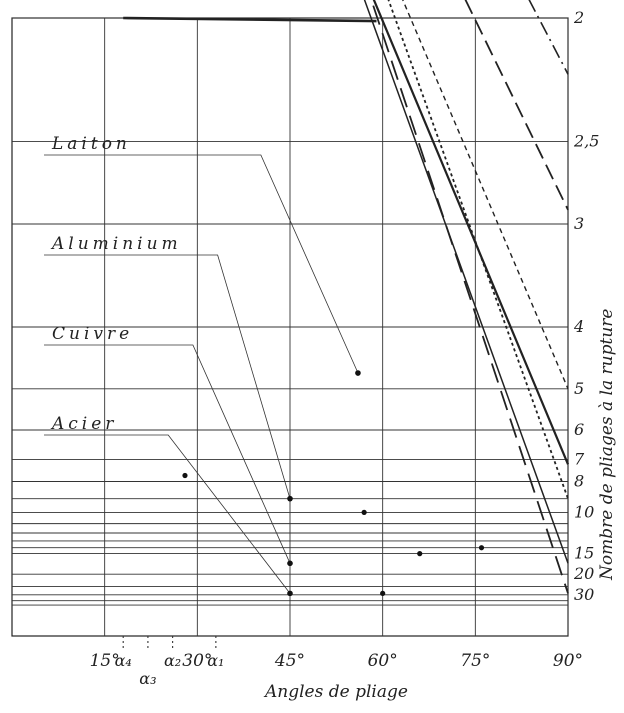  I want to click on y-tick-label: 2,5, so click(586, 141).